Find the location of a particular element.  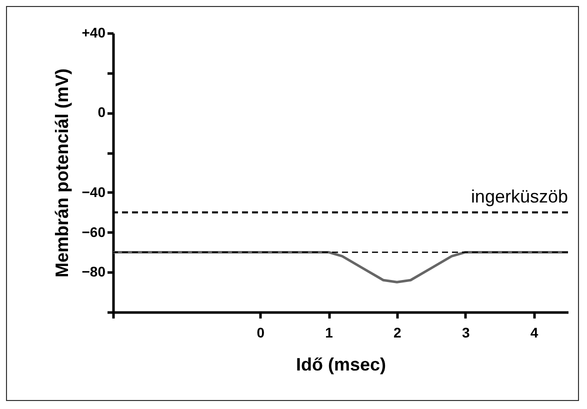

x-tick-label: 2 is located at coordinates (398, 332).